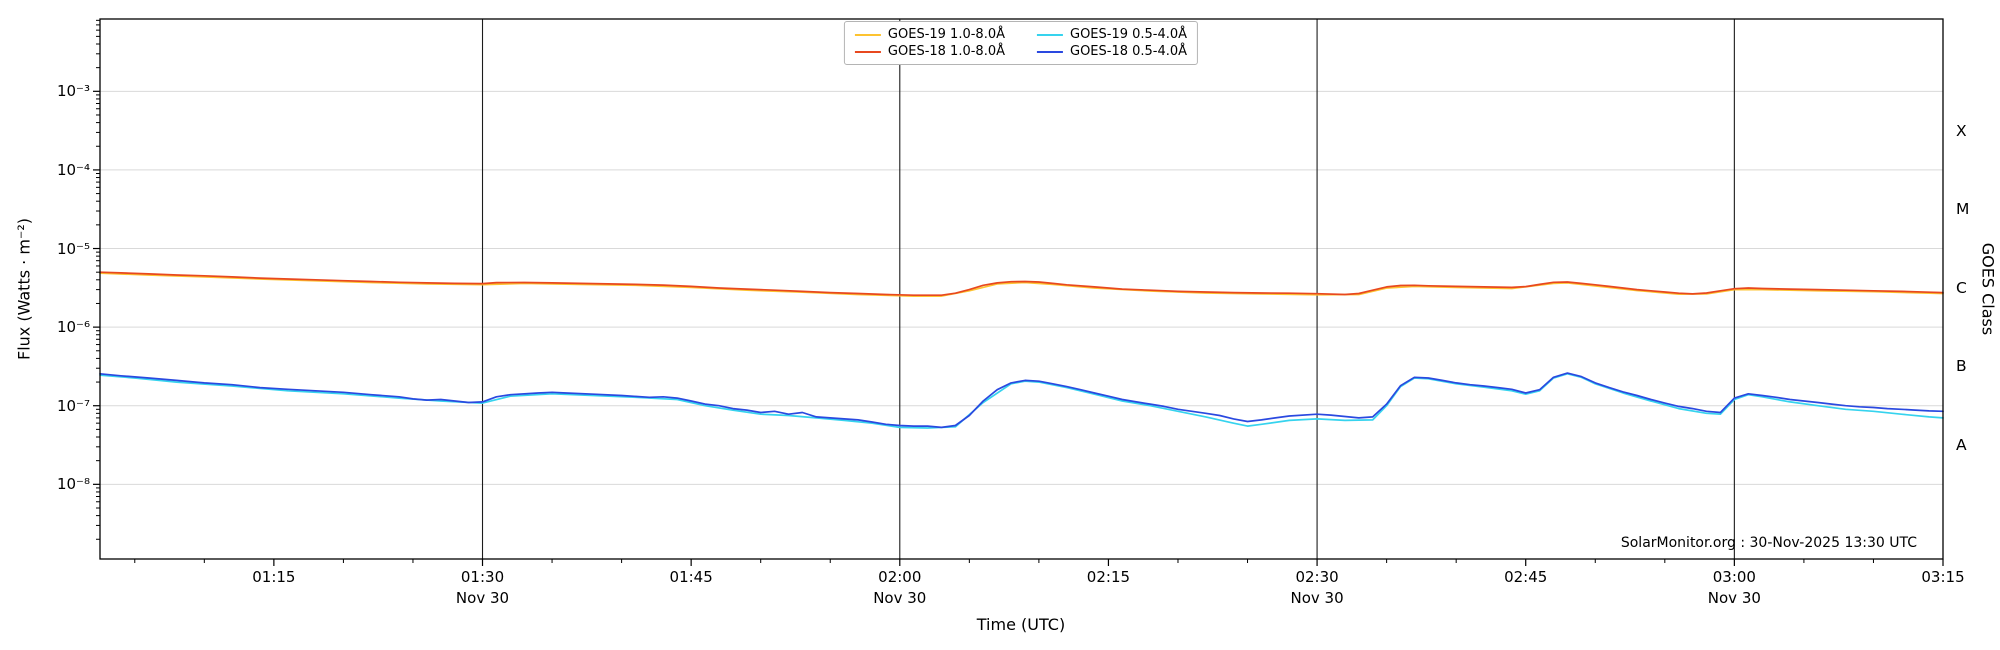 Image resolution: width=2000 pixels, height=650 pixels. Describe the element at coordinates (1129, 51) in the screenshot. I see `legend-label-goes18-short: GOES-18 0.5-4.0Å` at that location.